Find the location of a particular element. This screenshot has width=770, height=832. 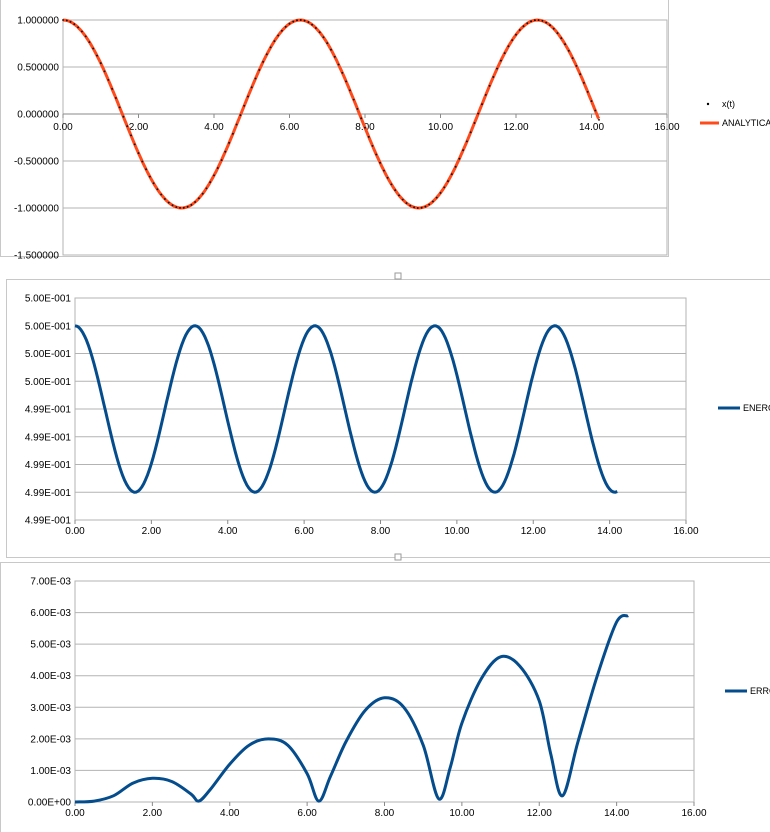

y-tick-label: 0.500000 is located at coordinates (38, 68).